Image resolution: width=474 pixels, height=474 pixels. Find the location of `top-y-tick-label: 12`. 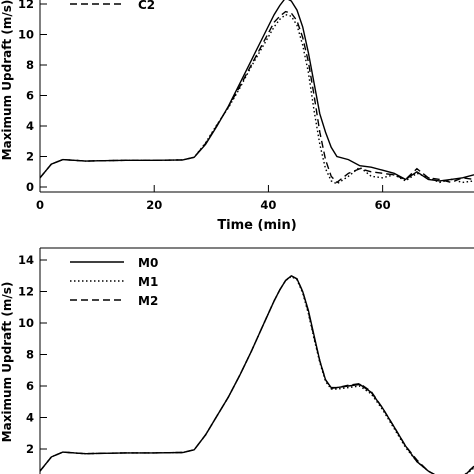

top-y-tick-label: 12 is located at coordinates (26, 5).